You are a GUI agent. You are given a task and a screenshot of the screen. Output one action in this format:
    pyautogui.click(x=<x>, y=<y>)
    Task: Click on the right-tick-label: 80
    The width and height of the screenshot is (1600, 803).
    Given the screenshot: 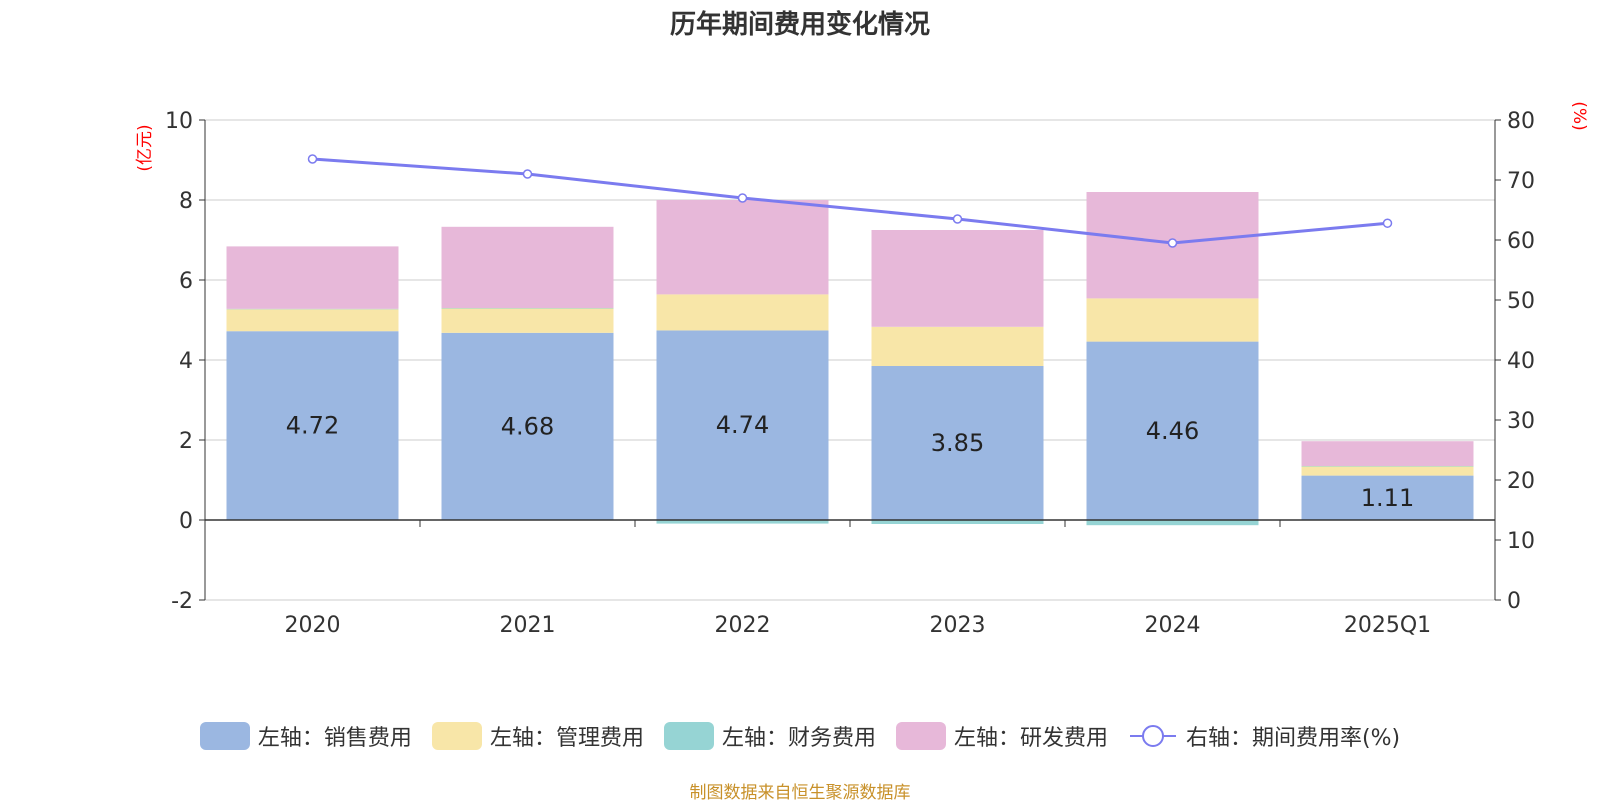 What is the action you would take?
    pyautogui.click(x=1521, y=121)
    